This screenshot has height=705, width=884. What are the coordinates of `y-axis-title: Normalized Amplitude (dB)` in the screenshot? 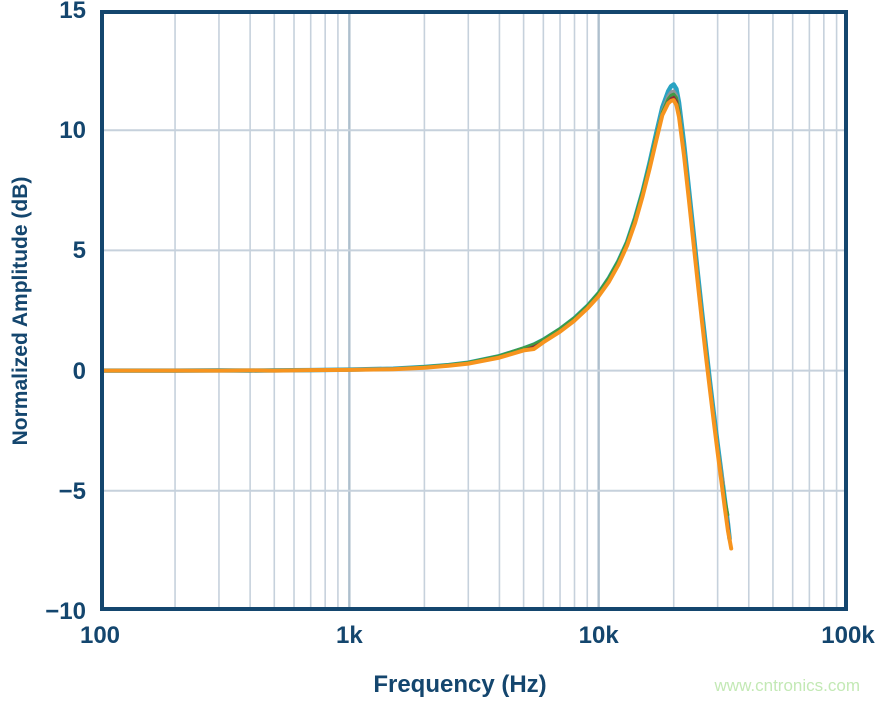 It's located at (20, 311).